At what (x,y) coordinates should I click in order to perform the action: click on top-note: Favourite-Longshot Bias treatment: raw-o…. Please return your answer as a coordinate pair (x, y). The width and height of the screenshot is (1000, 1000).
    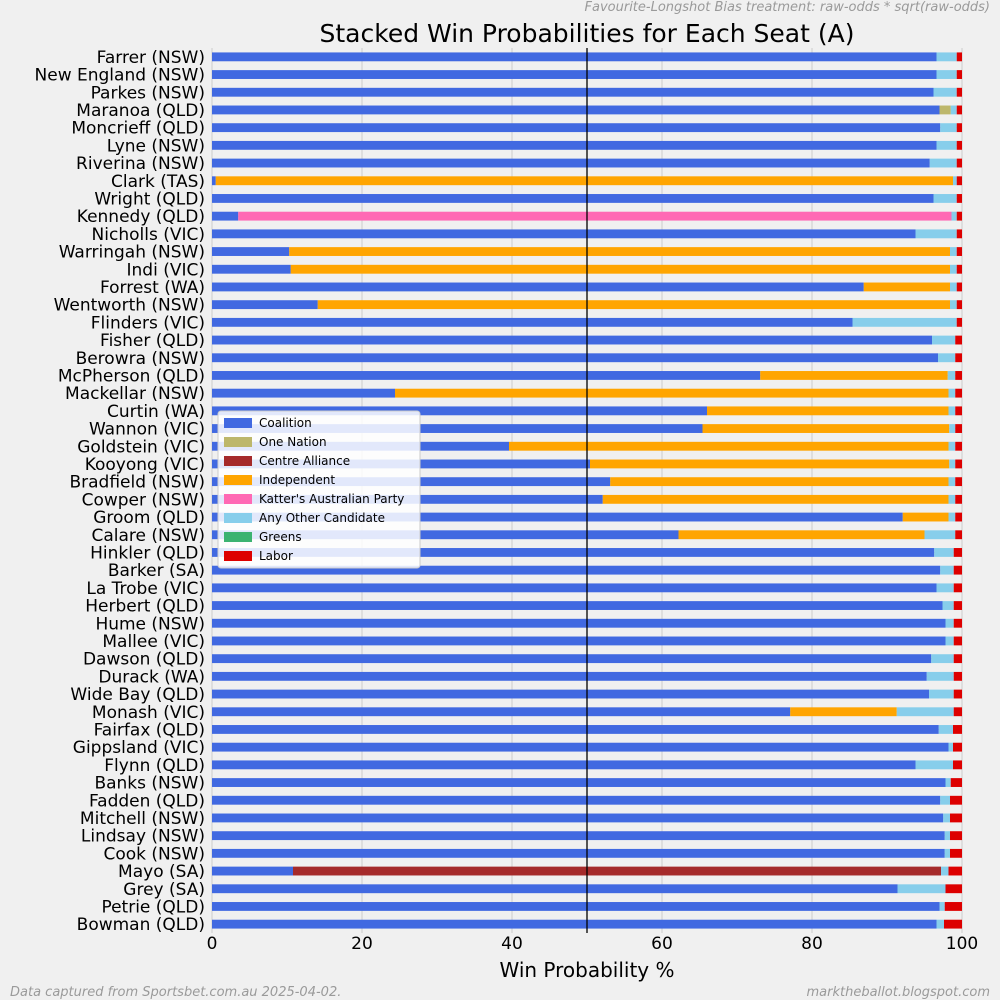
    Looking at the image, I should click on (787, 7).